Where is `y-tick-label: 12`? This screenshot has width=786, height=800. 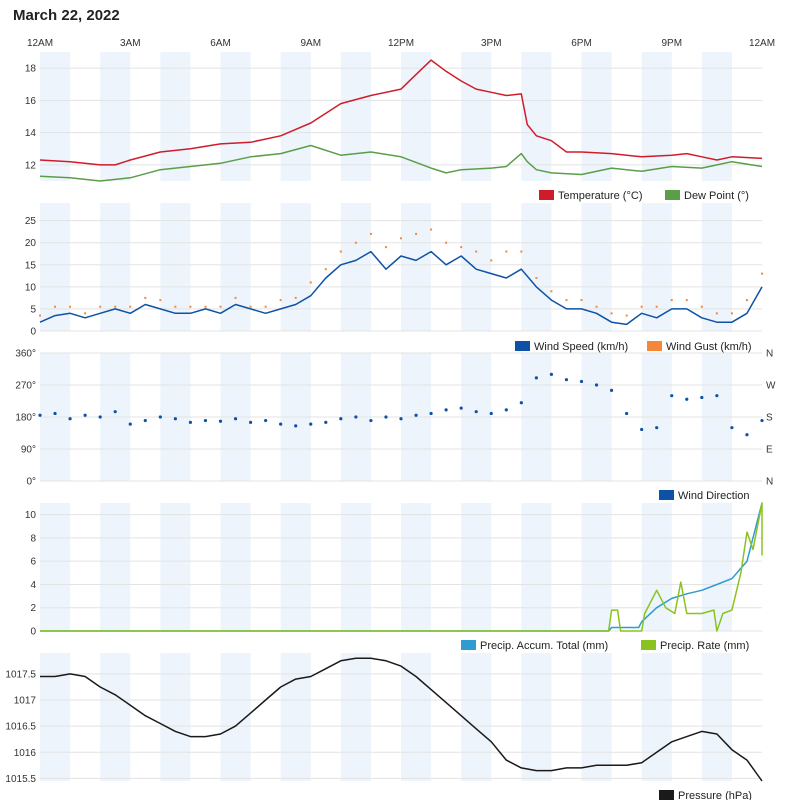
y-tick-label: 12 is located at coordinates (31, 165).